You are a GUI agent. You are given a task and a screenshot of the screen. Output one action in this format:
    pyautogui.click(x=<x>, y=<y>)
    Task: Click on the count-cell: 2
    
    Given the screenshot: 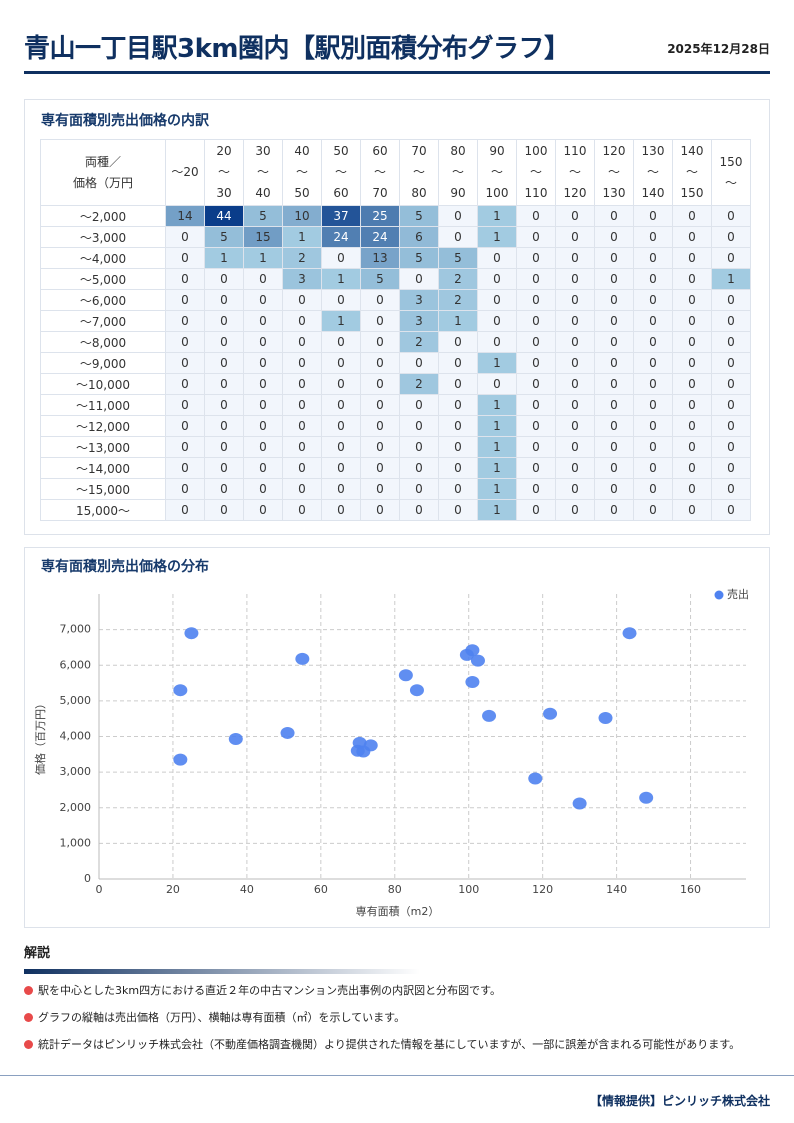 What is the action you would take?
    pyautogui.click(x=458, y=279)
    